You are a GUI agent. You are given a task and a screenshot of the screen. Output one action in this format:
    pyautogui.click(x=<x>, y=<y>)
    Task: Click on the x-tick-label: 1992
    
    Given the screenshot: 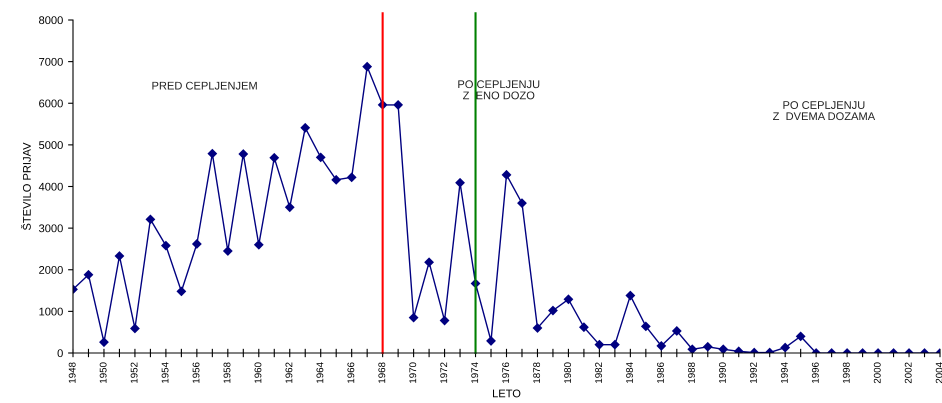 What is the action you would take?
    pyautogui.click(x=753, y=372)
    